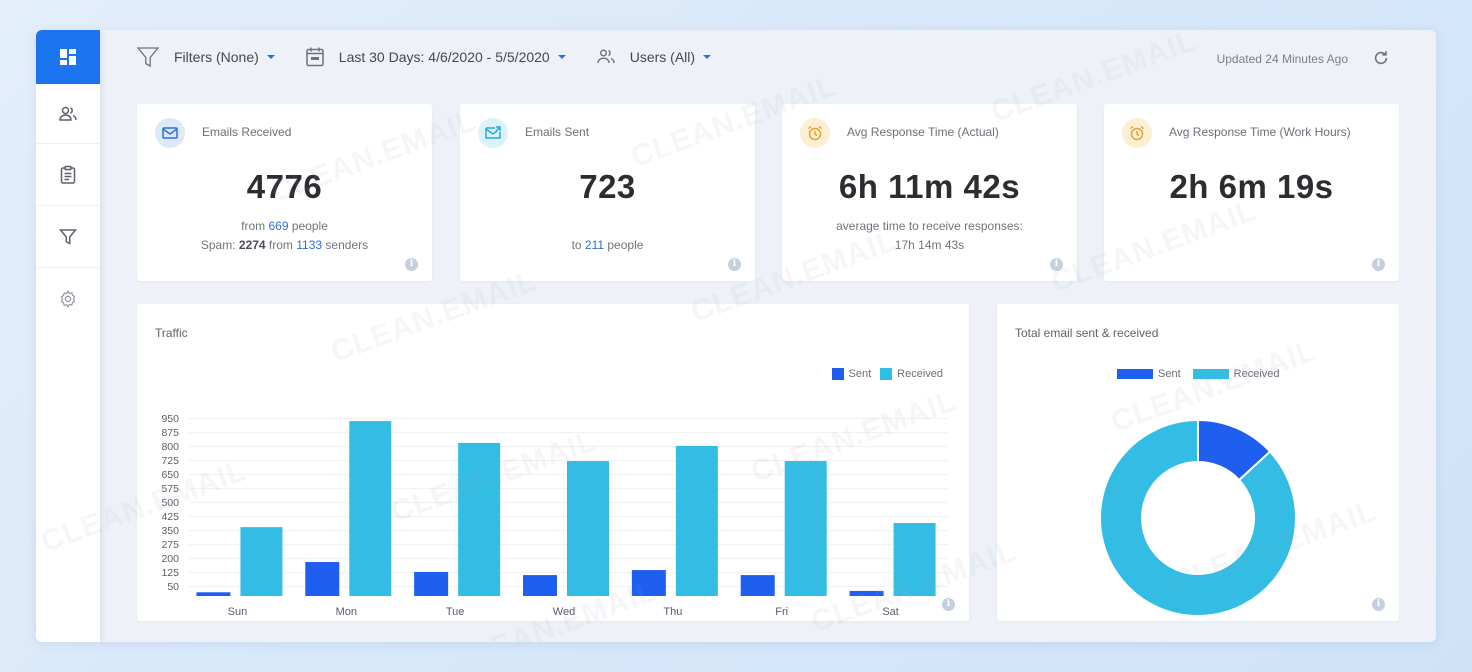 Image resolution: width=1472 pixels, height=672 pixels. What do you see at coordinates (757, 585) in the screenshot?
I see `bar-sent-fri` at bounding box center [757, 585].